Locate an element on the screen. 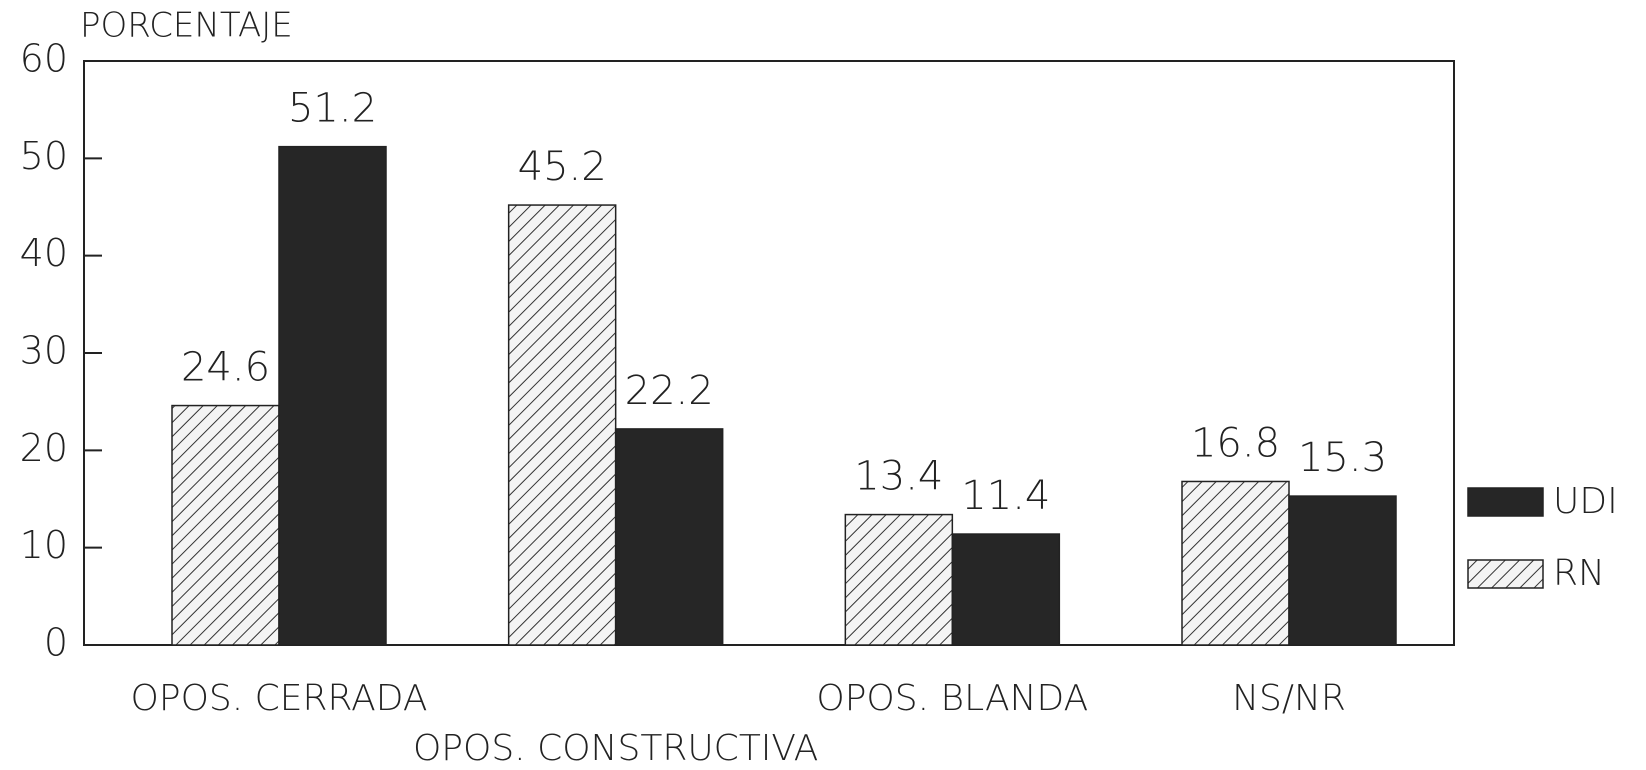  y-axis-label: PORCENTAJE is located at coordinates (186, 26).